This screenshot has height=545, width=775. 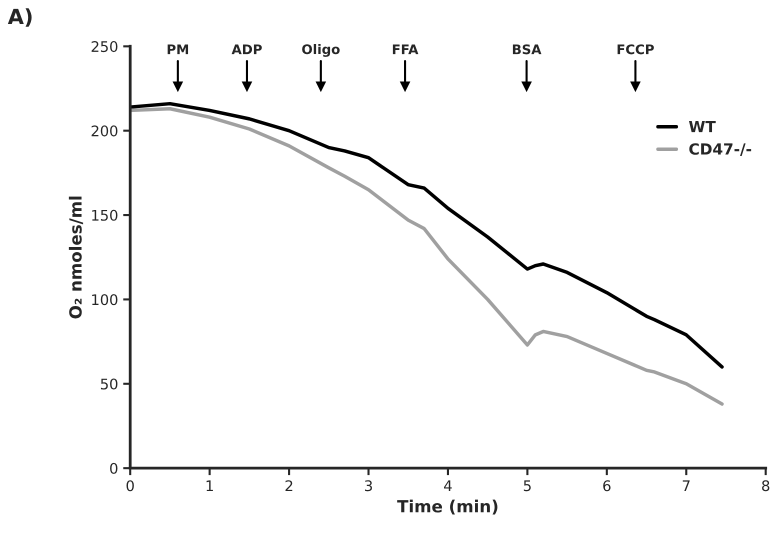 What do you see at coordinates (76, 257) in the screenshot?
I see `y-axis-title: O₂ nmoles/ml` at bounding box center [76, 257].